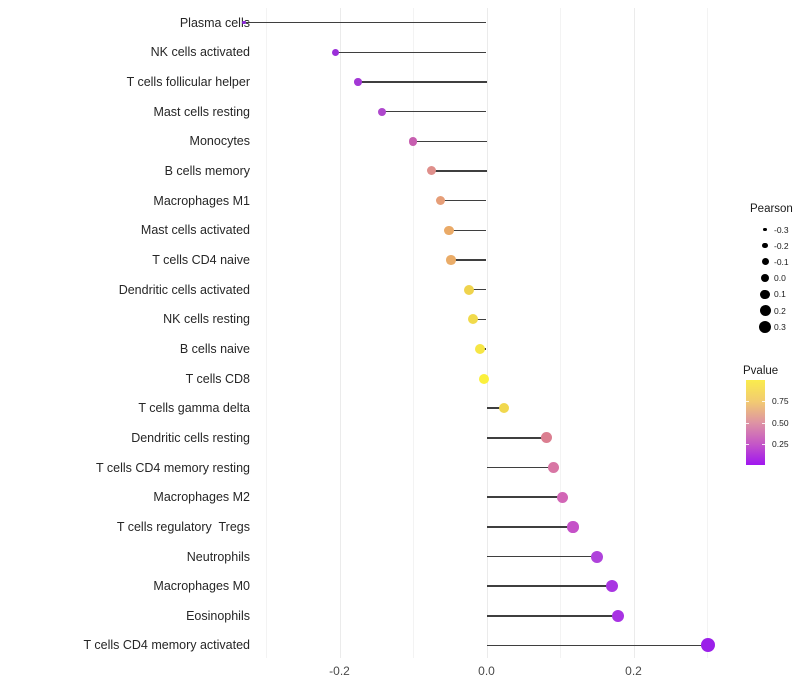  Describe the element at coordinates (339, 671) in the screenshot. I see `x-axis-tick-label: -0.2` at that location.